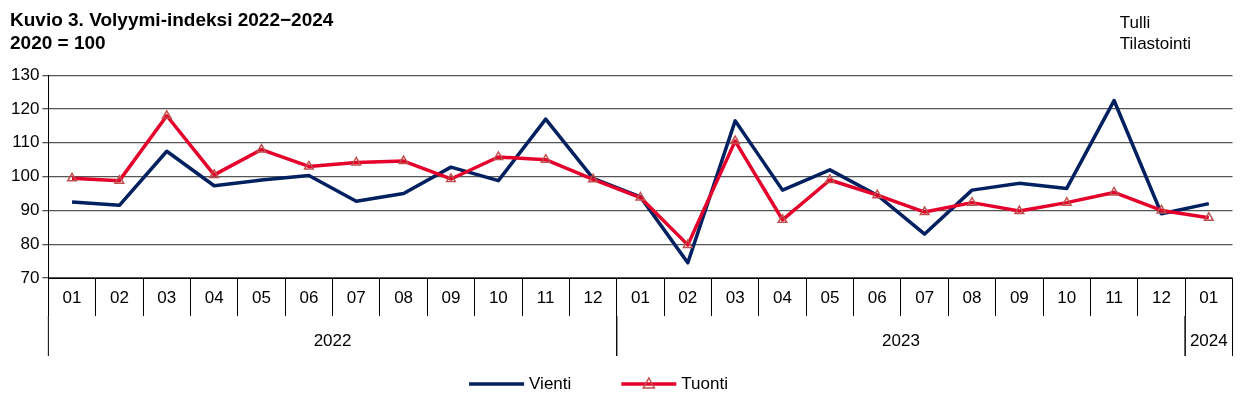 The height and width of the screenshot is (402, 1247). Describe the element at coordinates (26, 142) in the screenshot. I see `y-tick-label: 110` at that location.